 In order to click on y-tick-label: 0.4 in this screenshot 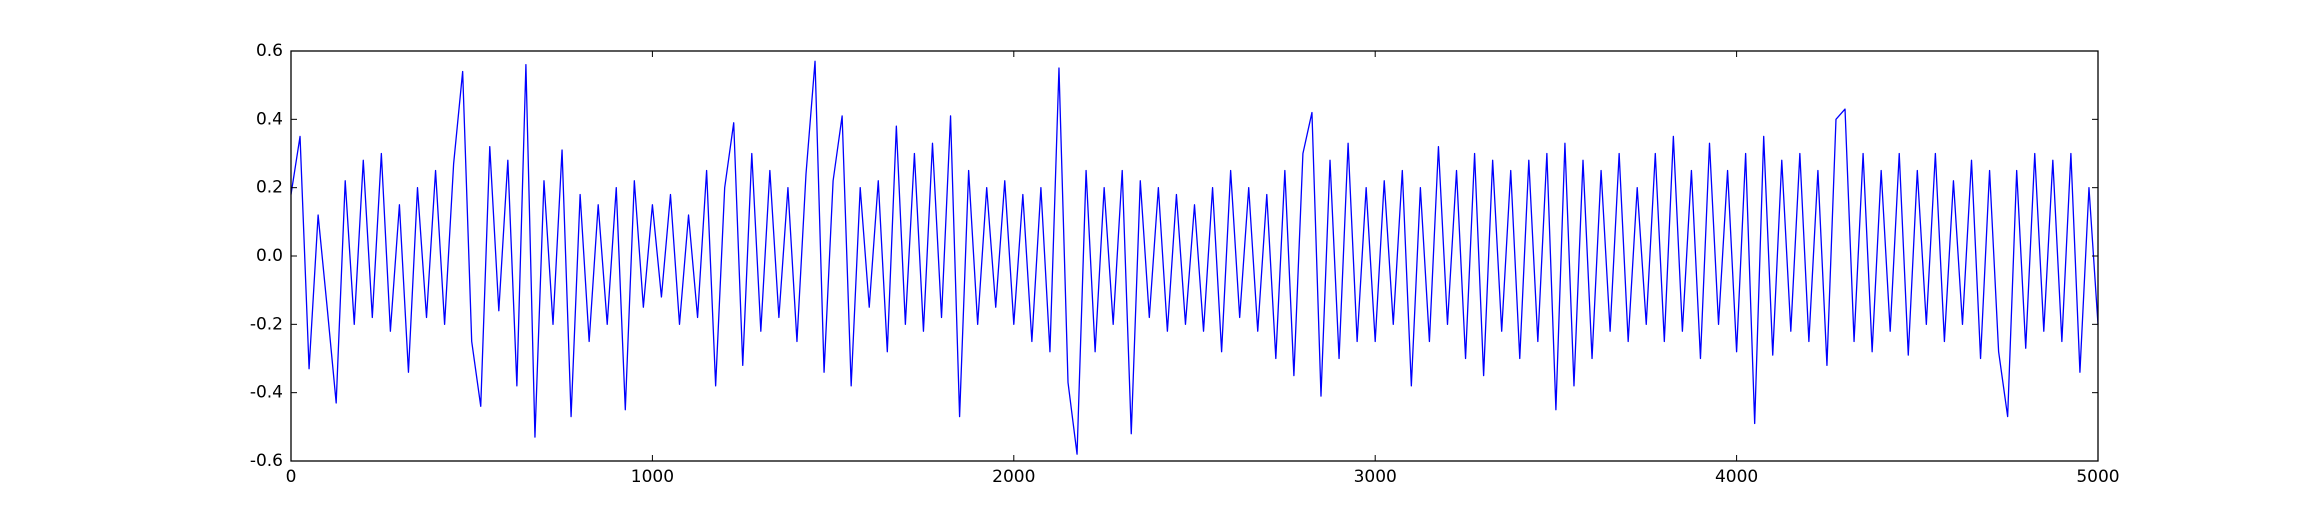, I will do `click(269, 119)`.